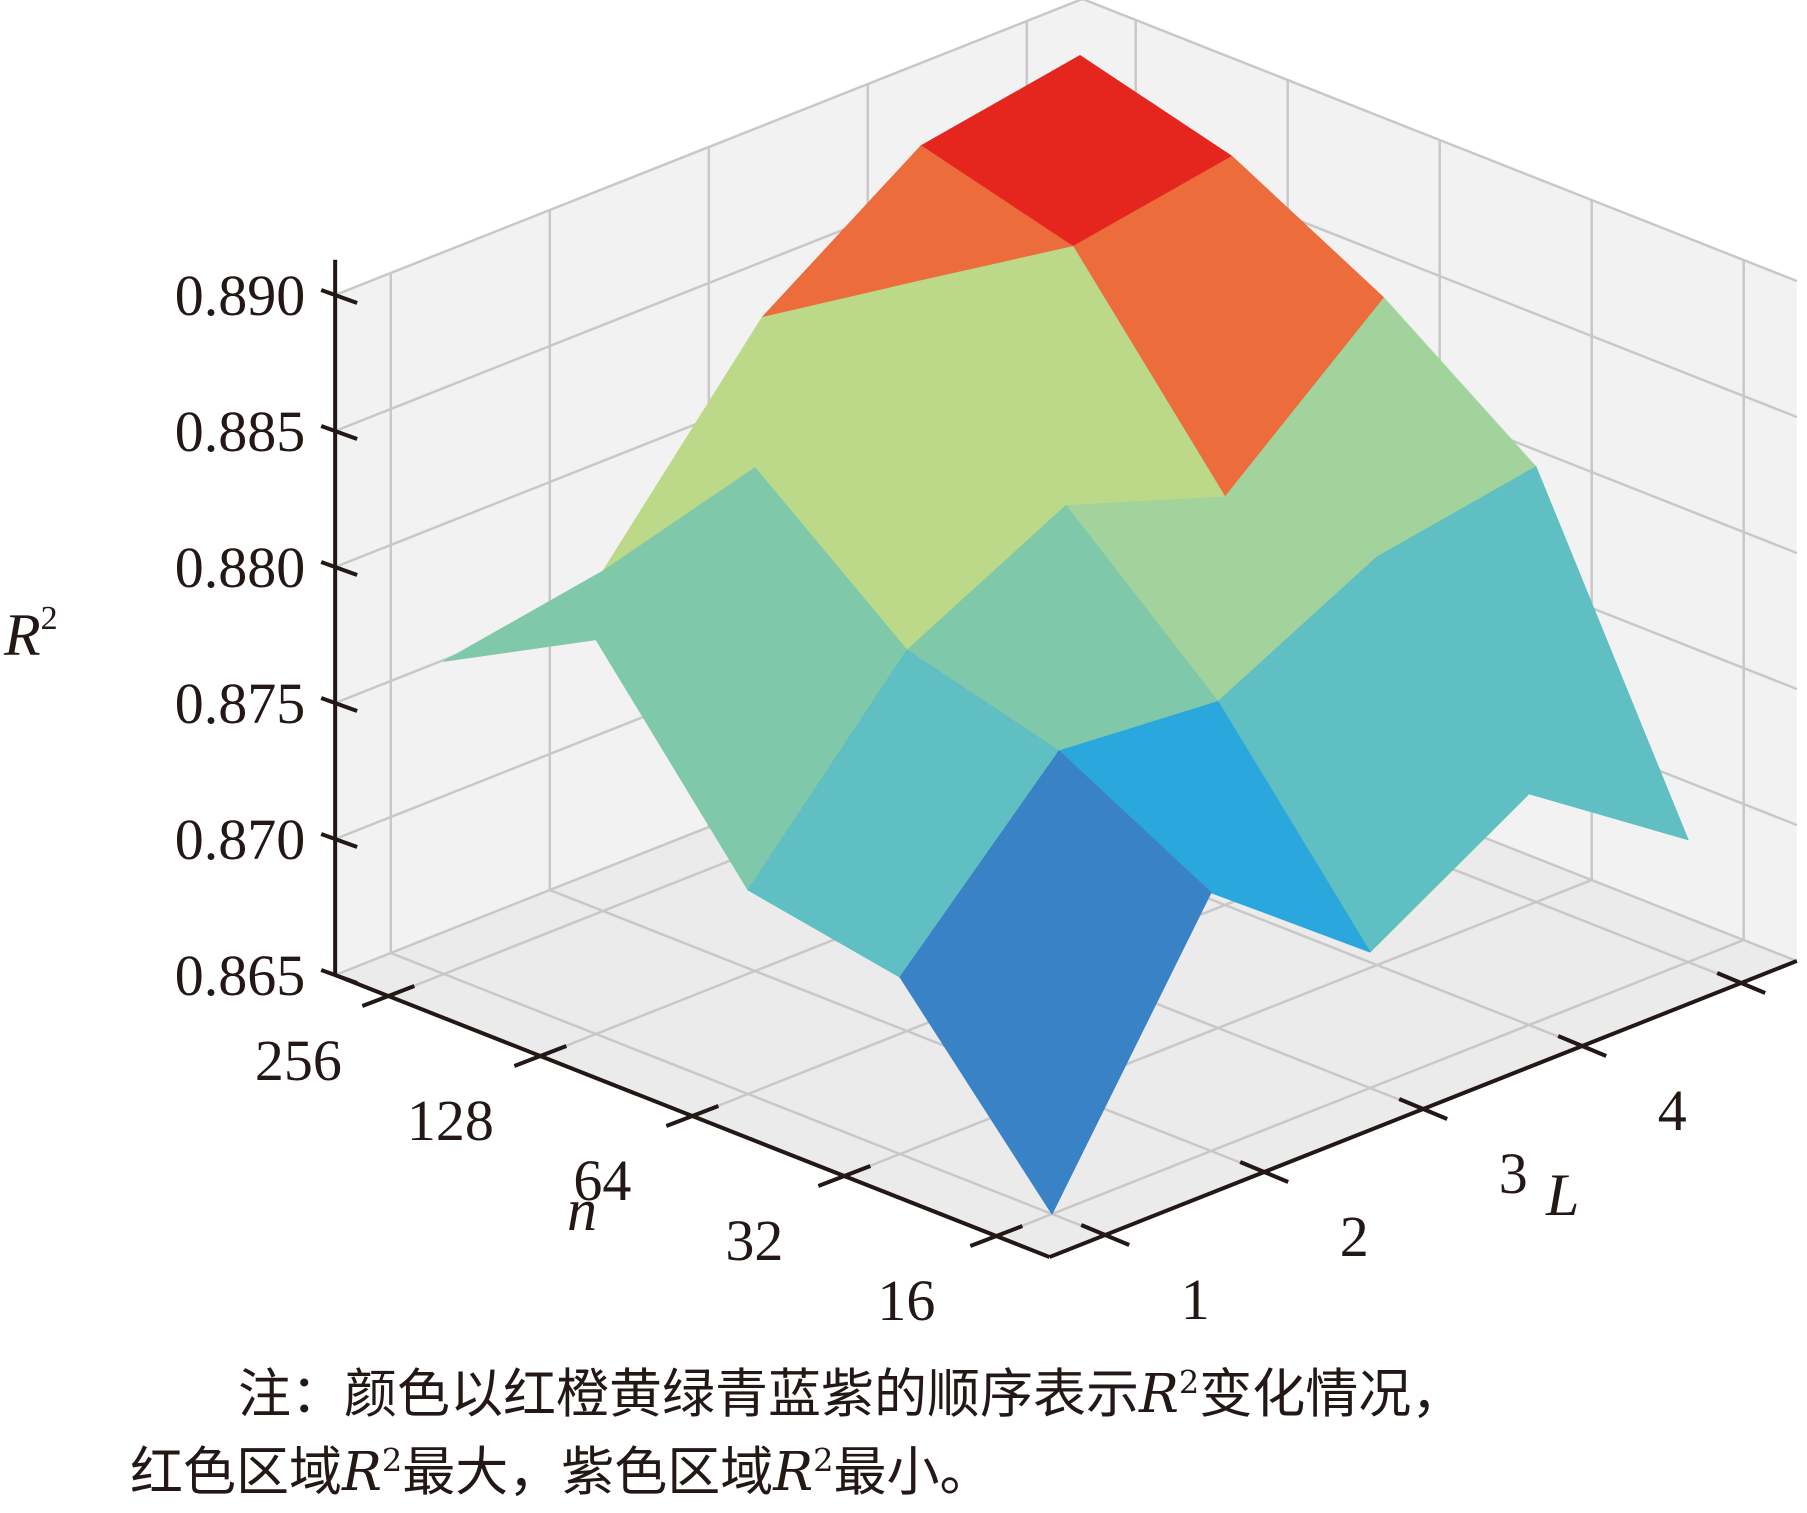  I want to click on caption-note-line-1: 注：颜色以红橙黄绿青蓝紫的顺序表示R2变化情况，, so click(851, 1394).